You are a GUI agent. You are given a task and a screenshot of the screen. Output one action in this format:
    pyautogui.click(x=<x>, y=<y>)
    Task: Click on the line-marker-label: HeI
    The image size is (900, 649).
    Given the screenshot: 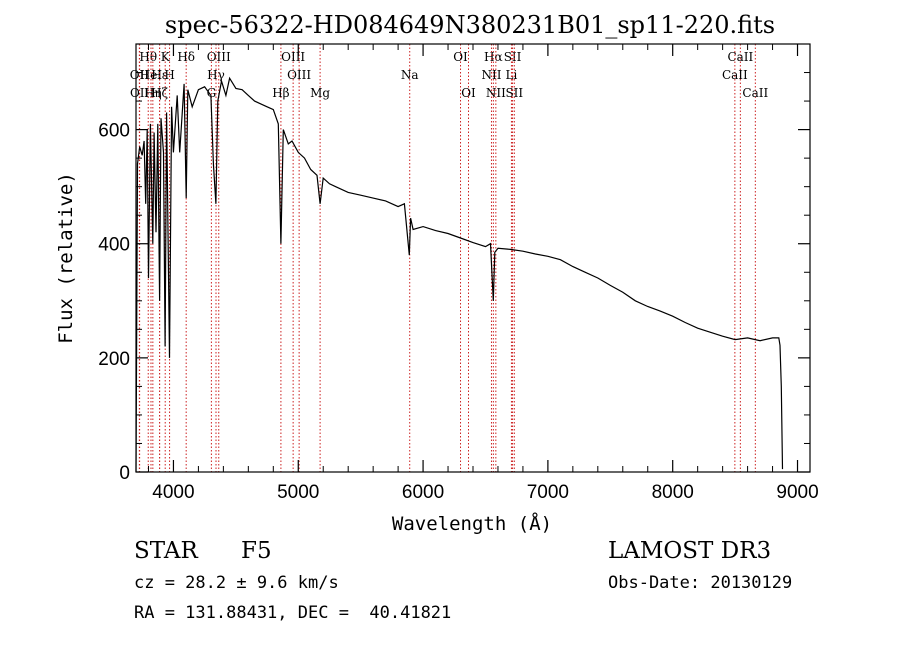 What is the action you would take?
    pyautogui.click(x=151, y=75)
    